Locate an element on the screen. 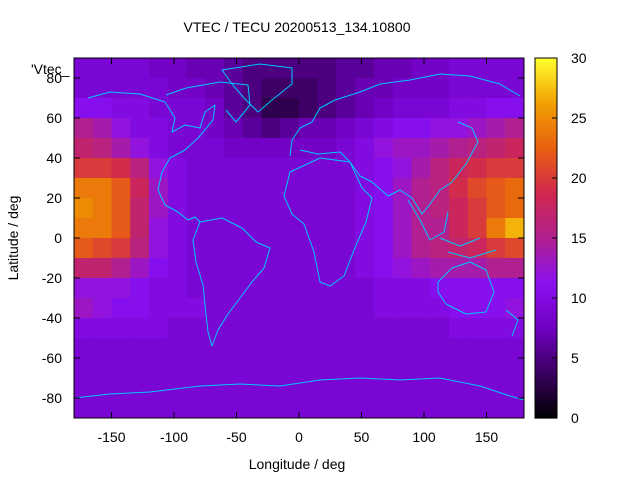  y-axis-label: Latitude / deg is located at coordinates (13, 238).